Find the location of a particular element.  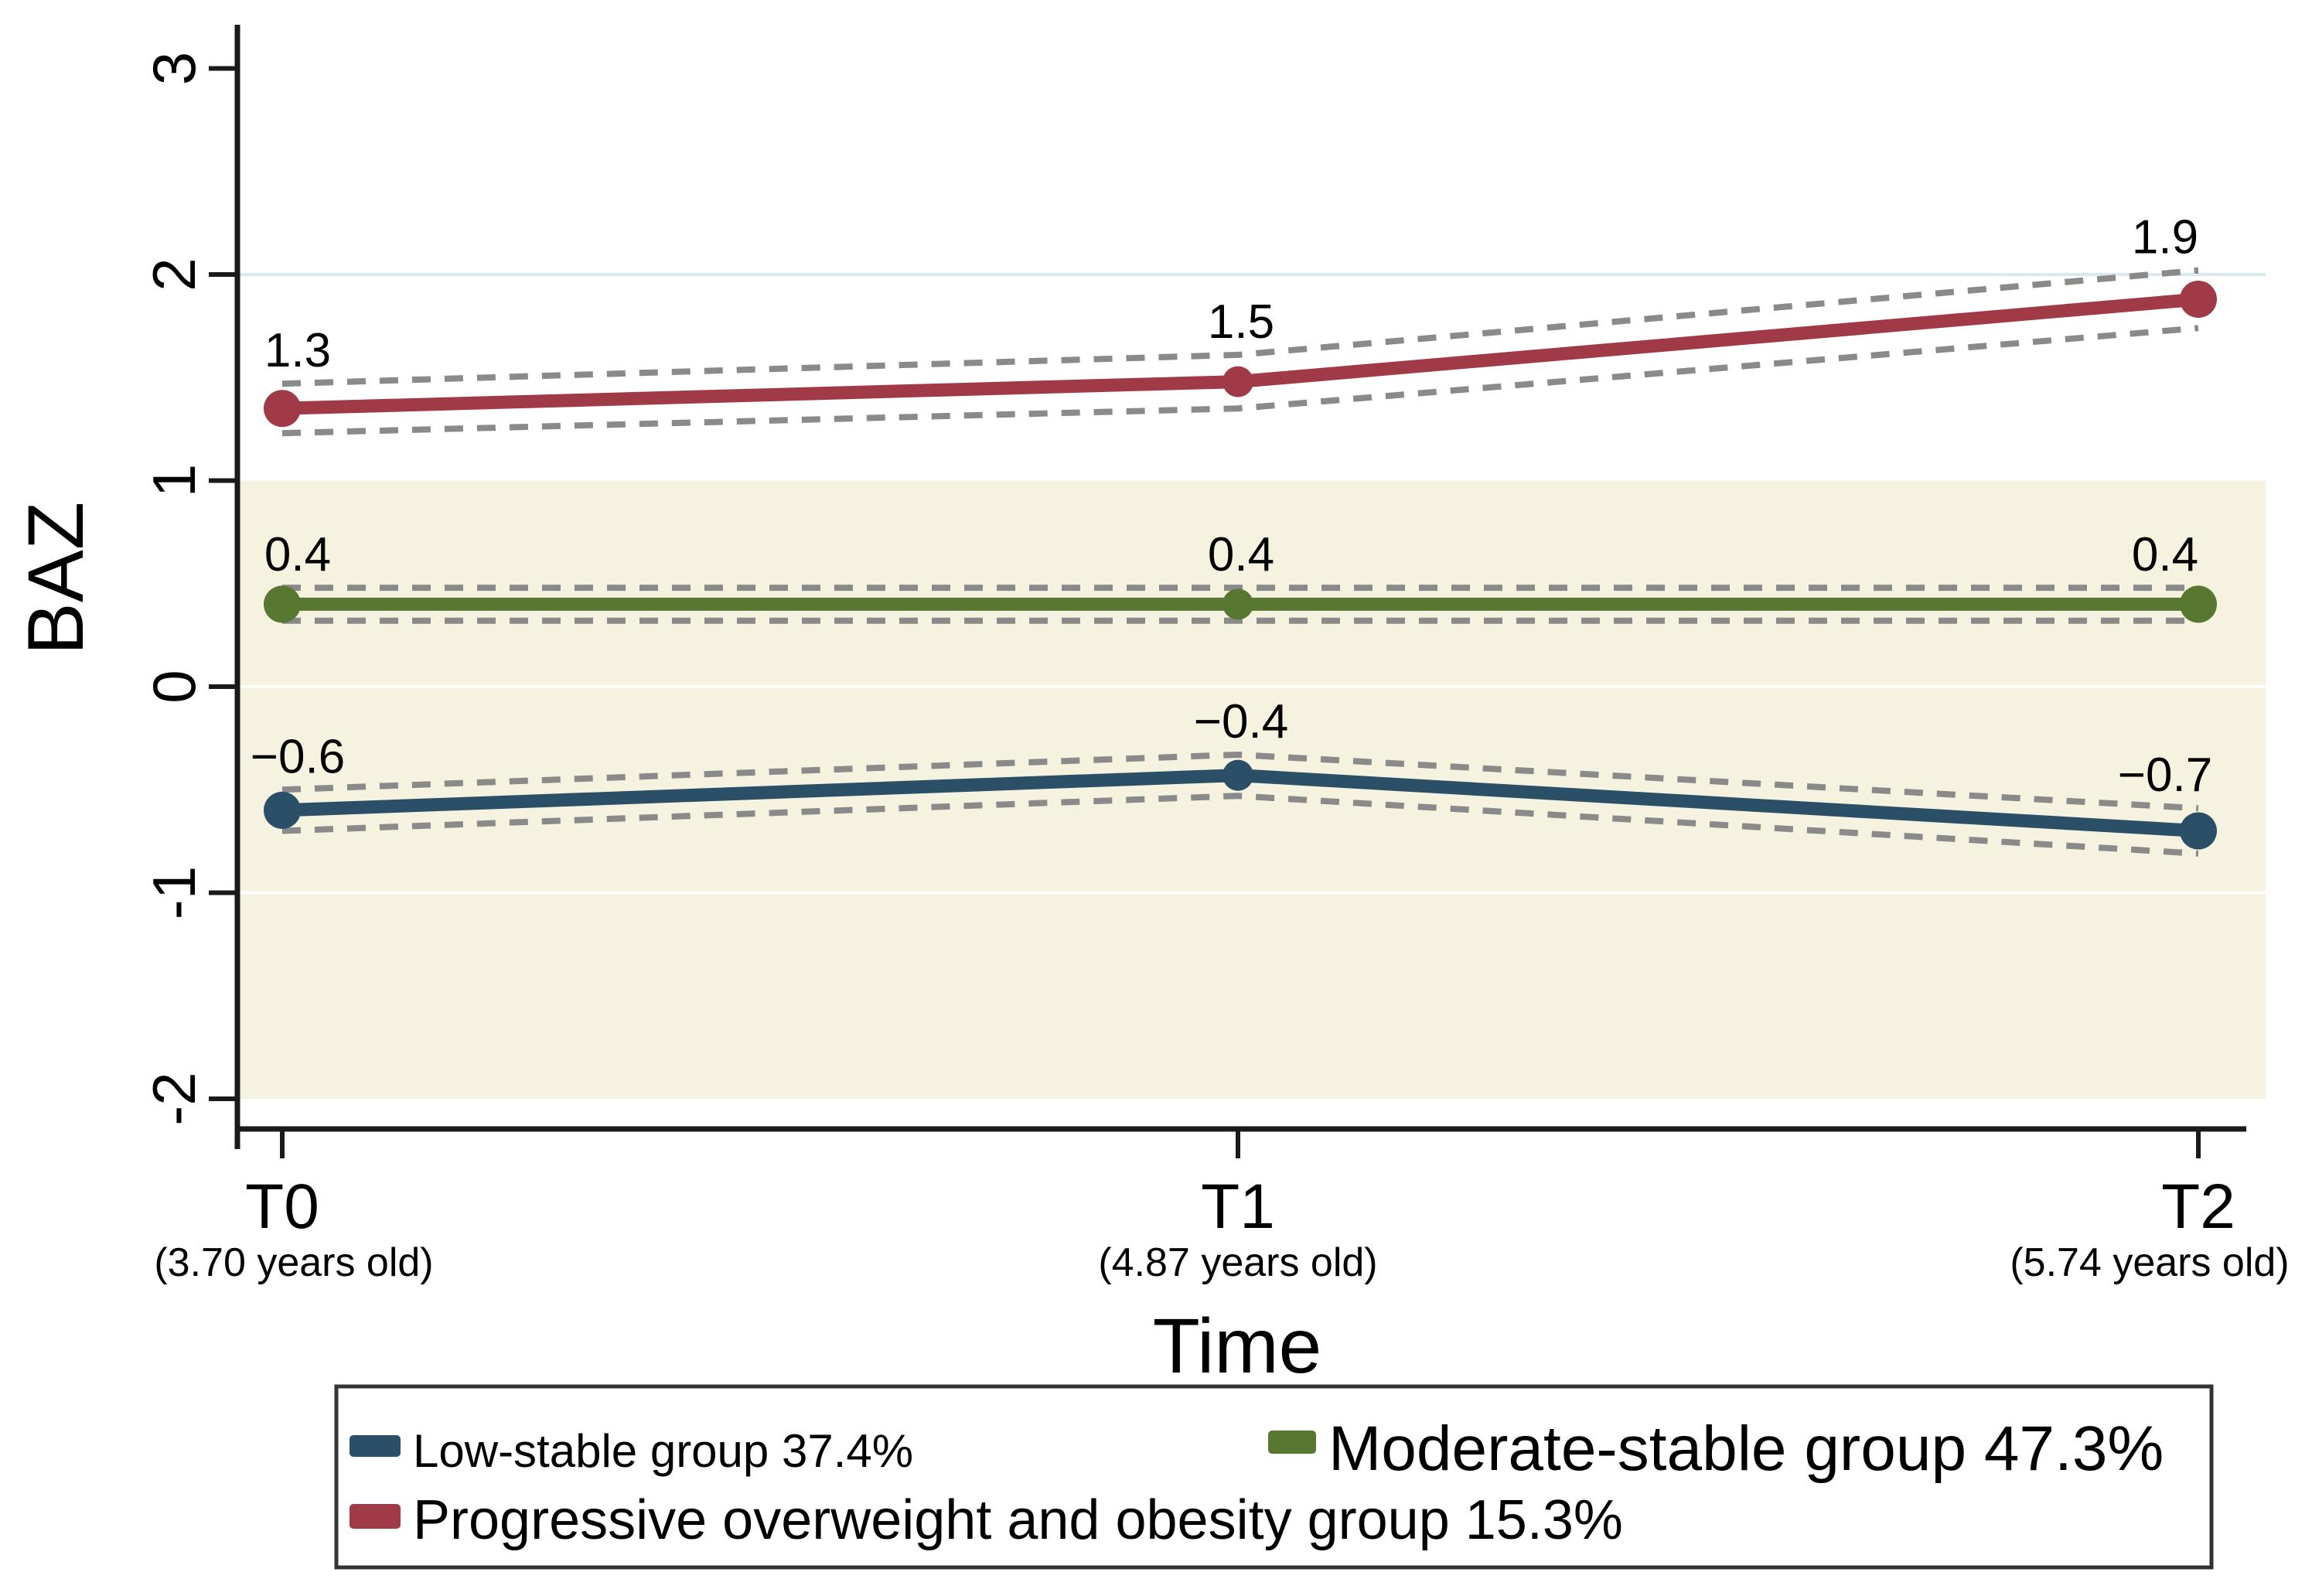

point-marker-lowstable-T0 is located at coordinates (282, 810).